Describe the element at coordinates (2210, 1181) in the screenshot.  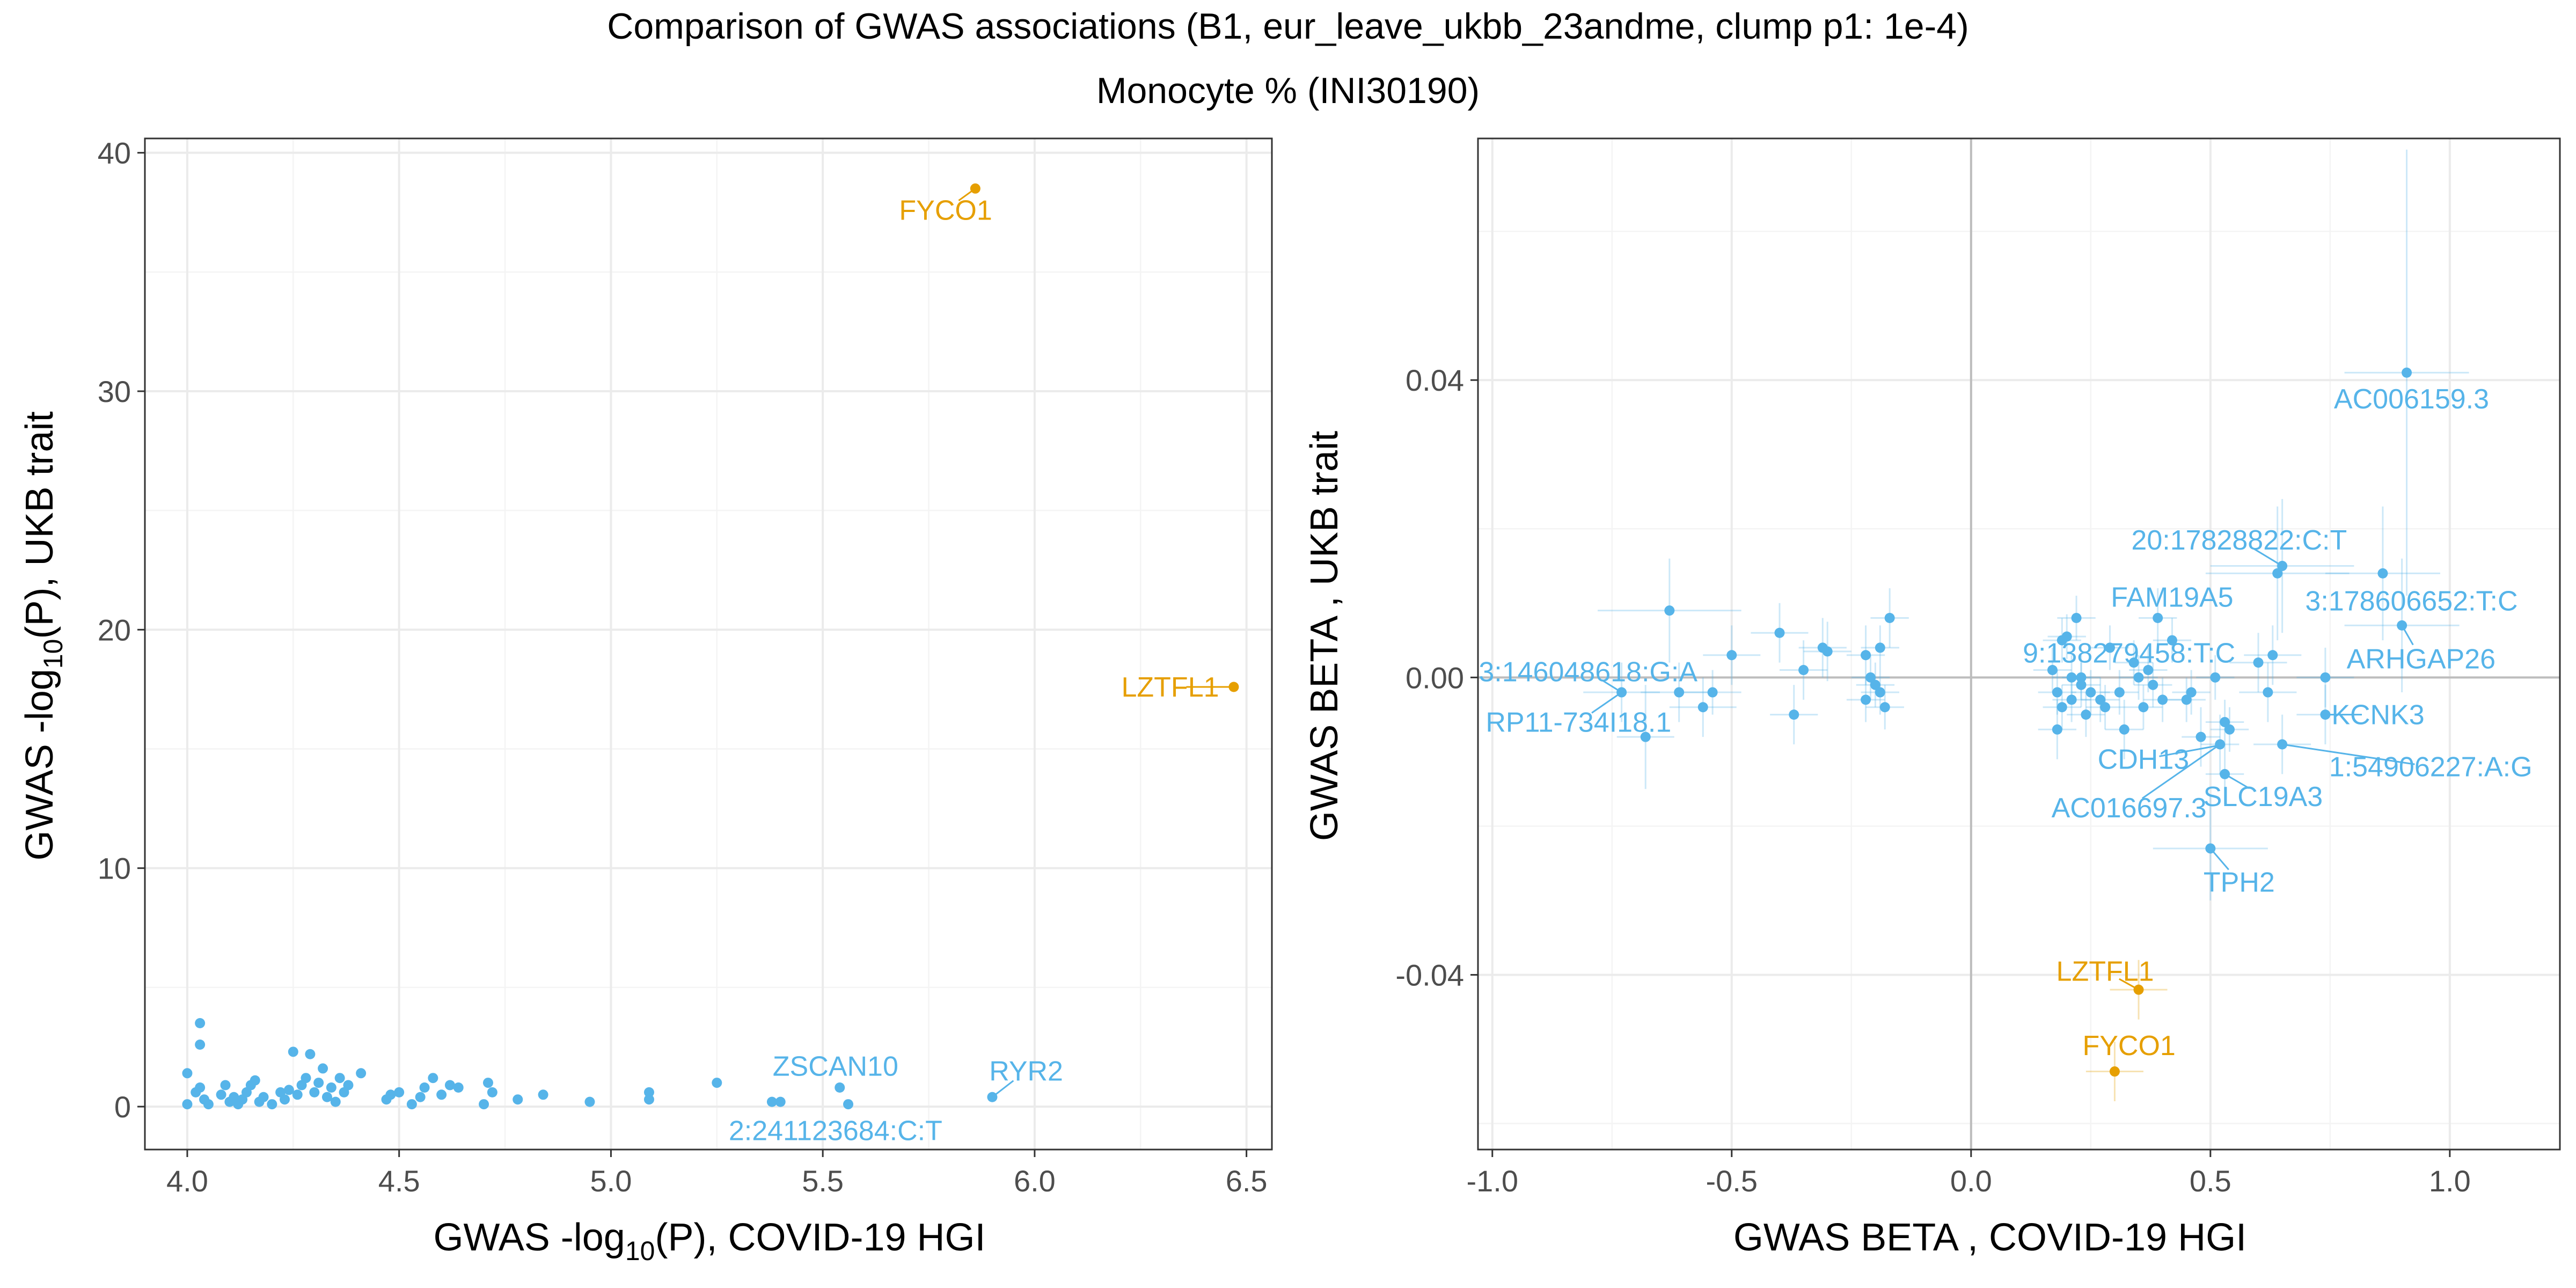
I see `right-panel-x-tick-label: 0.5` at that location.